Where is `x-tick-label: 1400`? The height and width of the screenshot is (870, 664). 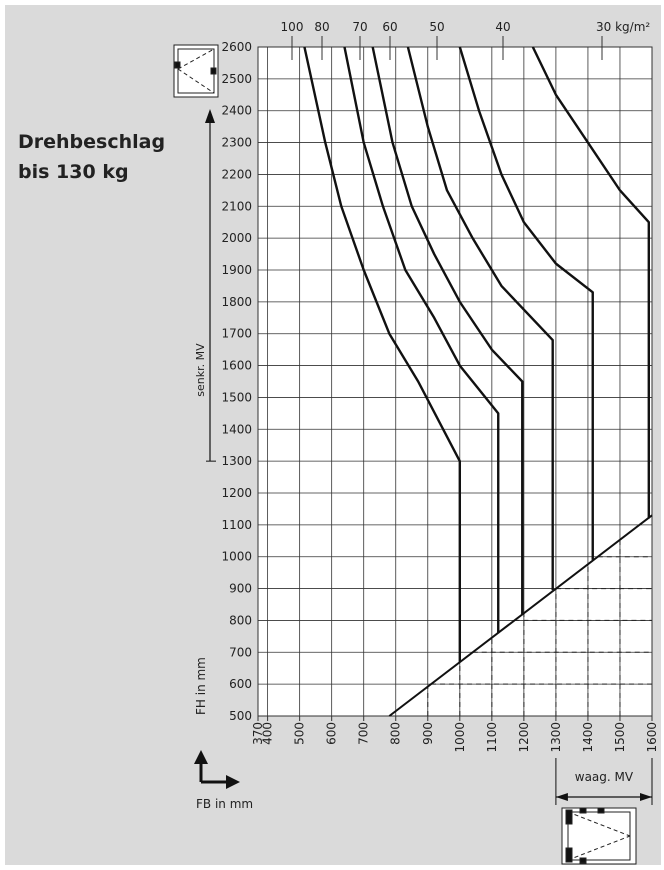 x-tick-label: 1400 is located at coordinates (588, 737).